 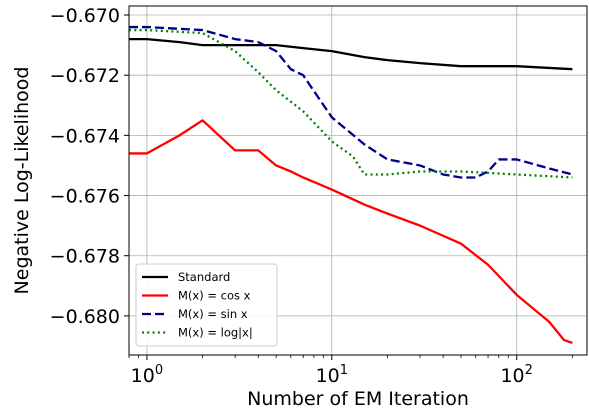 What do you see at coordinates (215, 333) in the screenshot?
I see `legend-label-4: M(x) = log|x|` at bounding box center [215, 333].